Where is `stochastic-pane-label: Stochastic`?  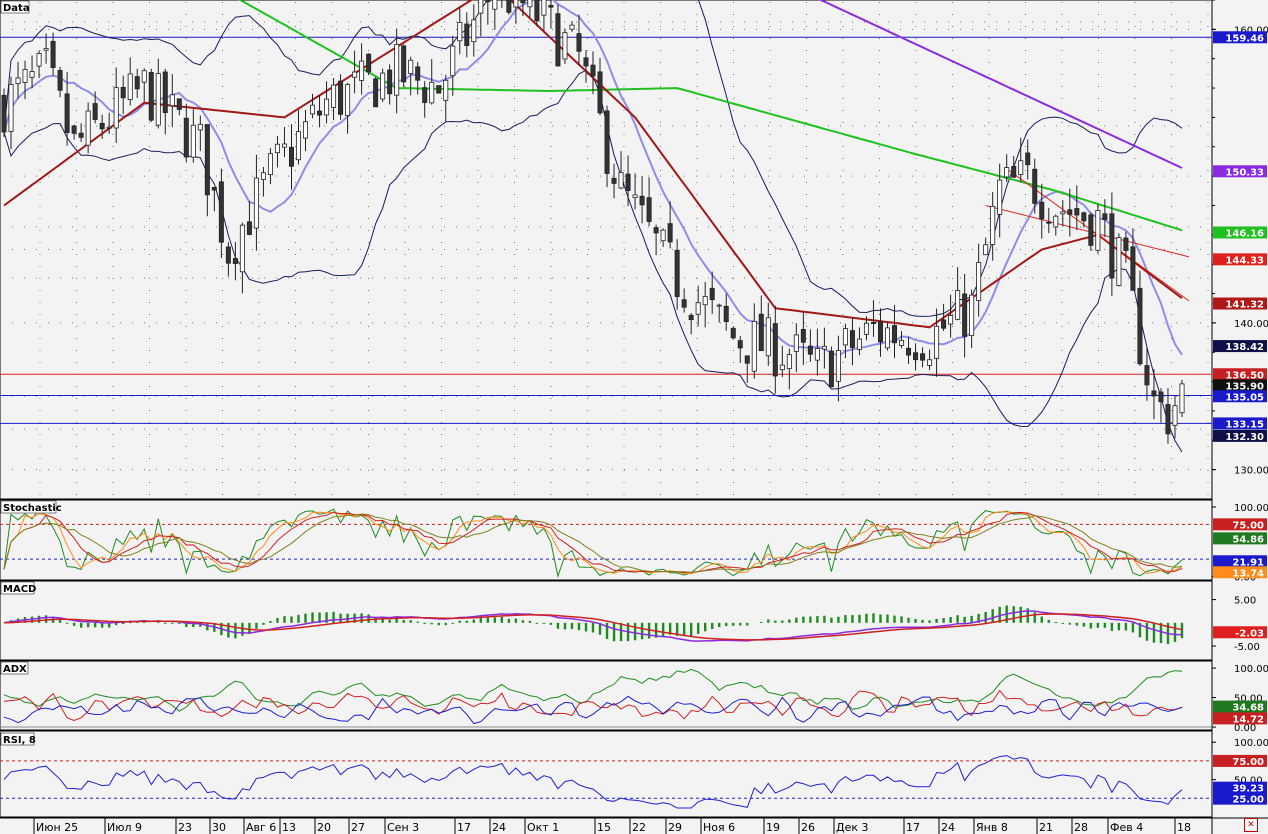
stochastic-pane-label: Stochastic is located at coordinates (32, 508).